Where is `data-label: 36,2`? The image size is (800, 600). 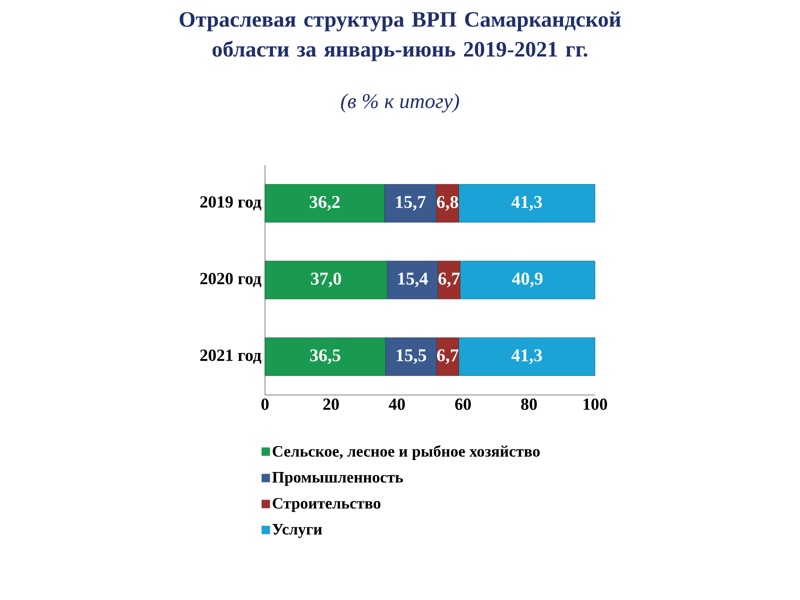 data-label: 36,2 is located at coordinates (325, 203).